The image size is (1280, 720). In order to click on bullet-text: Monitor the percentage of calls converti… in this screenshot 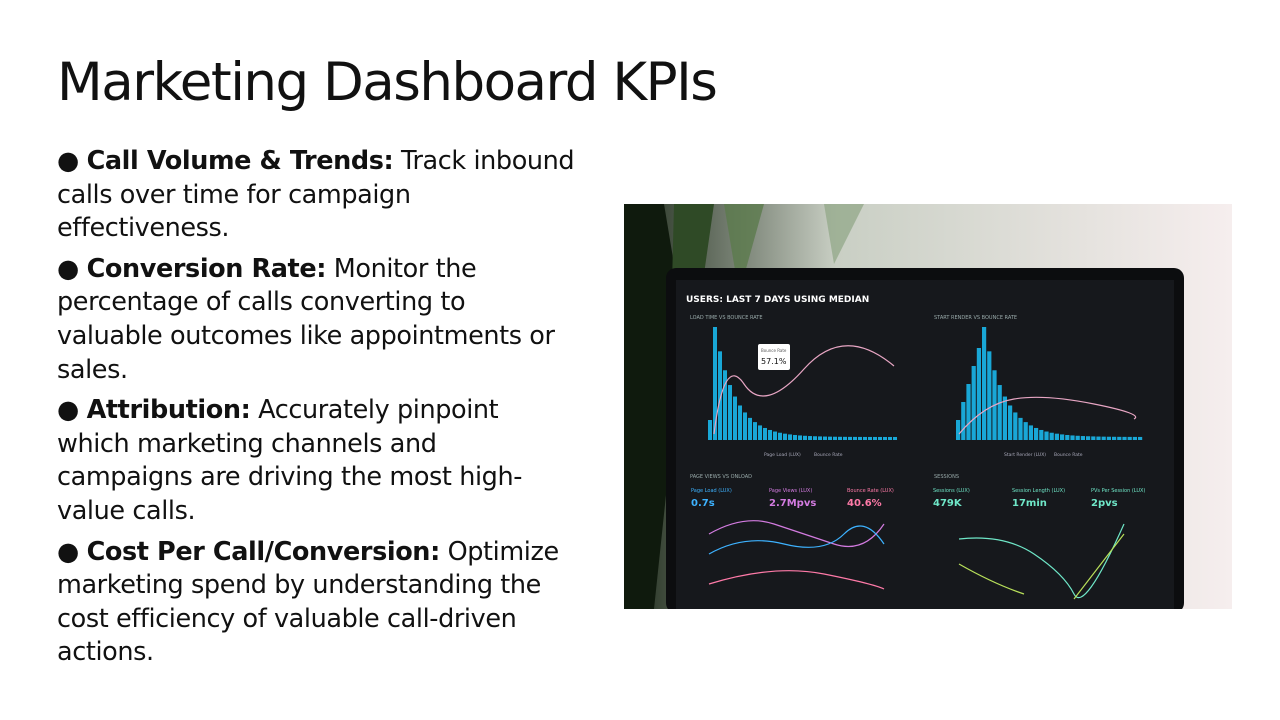, I will do `click(306, 319)`.